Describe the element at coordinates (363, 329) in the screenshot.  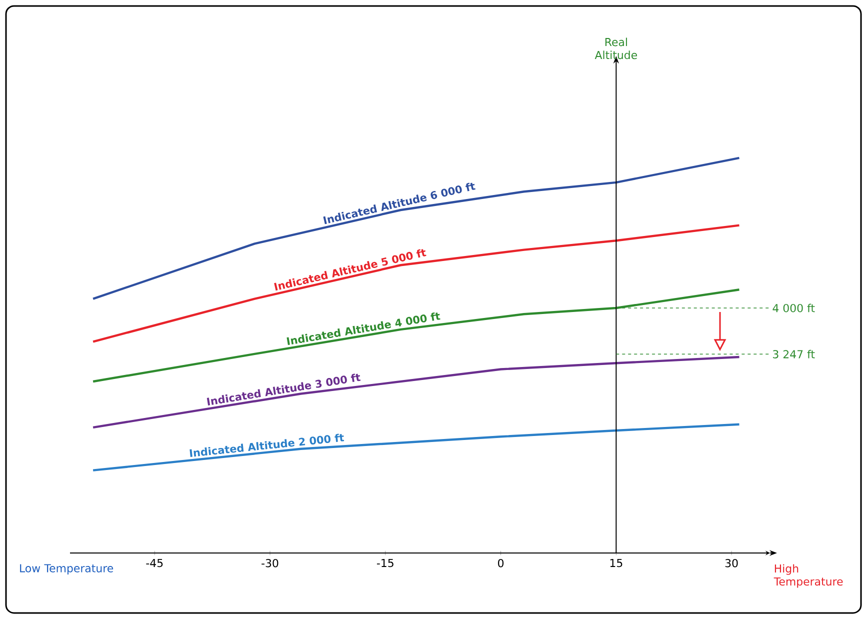
I see `text: Indicated Altitude 4 000 ft` at that location.